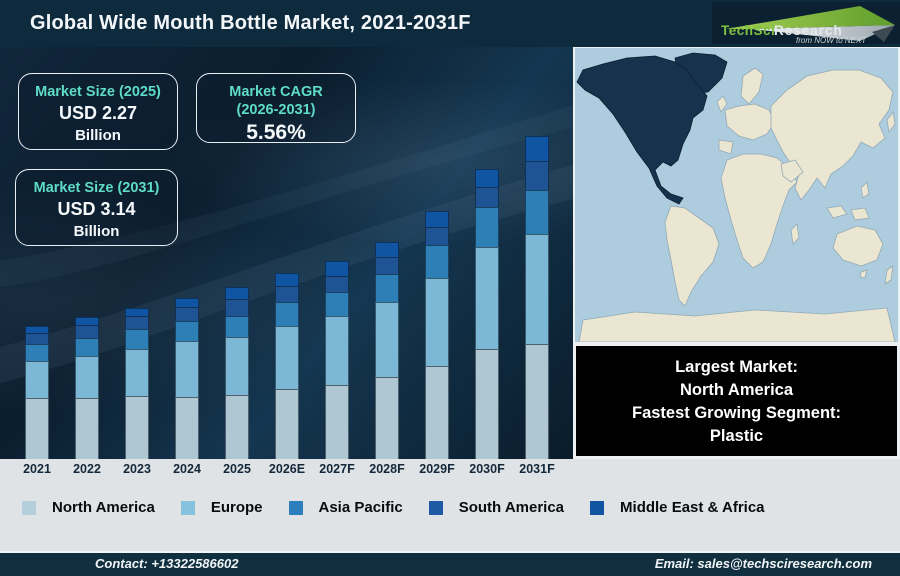 This screenshot has height=576, width=900. What do you see at coordinates (337, 469) in the screenshot?
I see `x-axis-label-2027F: 2027F` at bounding box center [337, 469].